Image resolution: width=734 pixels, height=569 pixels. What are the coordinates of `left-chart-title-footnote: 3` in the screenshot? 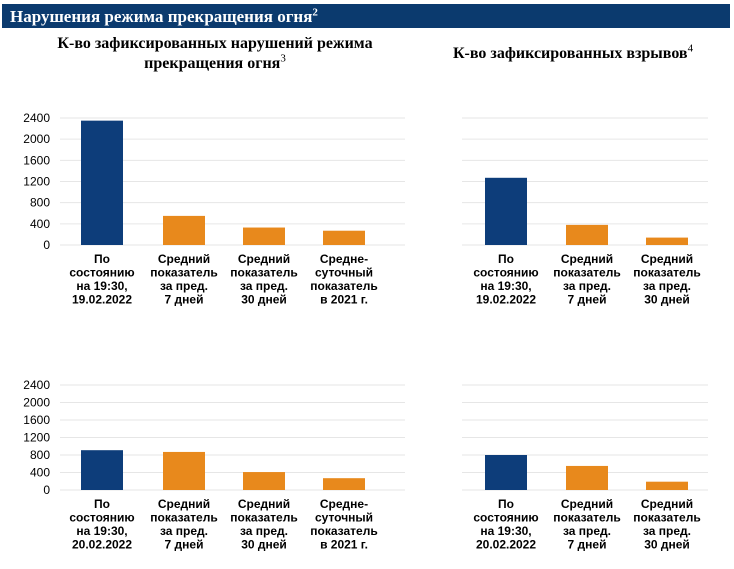 It's located at (283, 58).